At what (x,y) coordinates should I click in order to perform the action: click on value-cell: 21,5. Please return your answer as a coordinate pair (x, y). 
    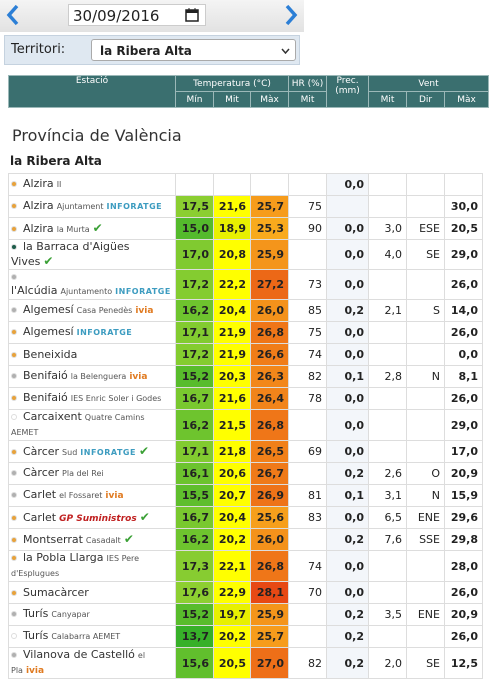
    Looking at the image, I should click on (232, 425).